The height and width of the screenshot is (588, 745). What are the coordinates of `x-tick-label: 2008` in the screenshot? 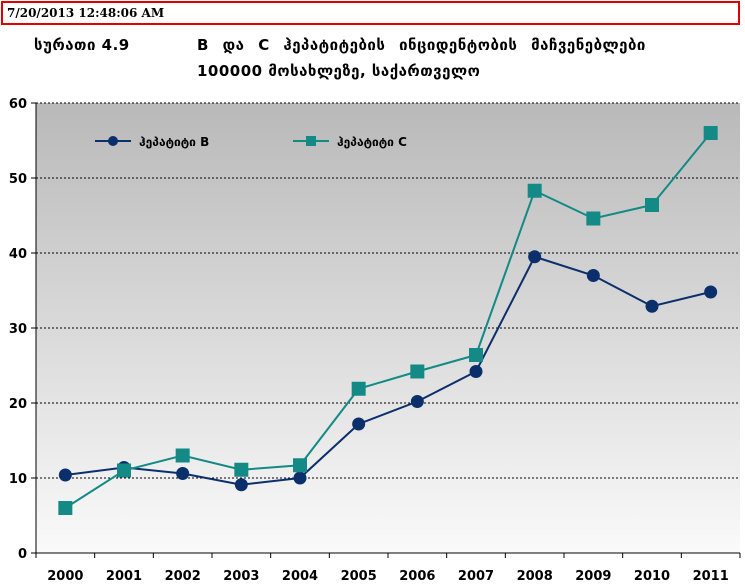 It's located at (535, 576).